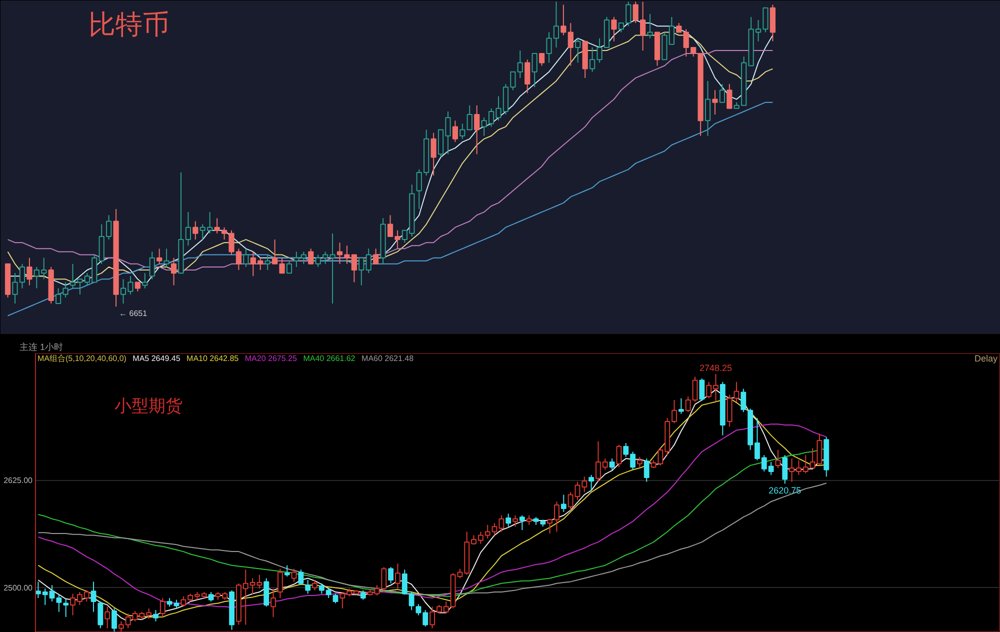 The height and width of the screenshot is (632, 1000). I want to click on text: 主连 1小时, so click(42, 347).